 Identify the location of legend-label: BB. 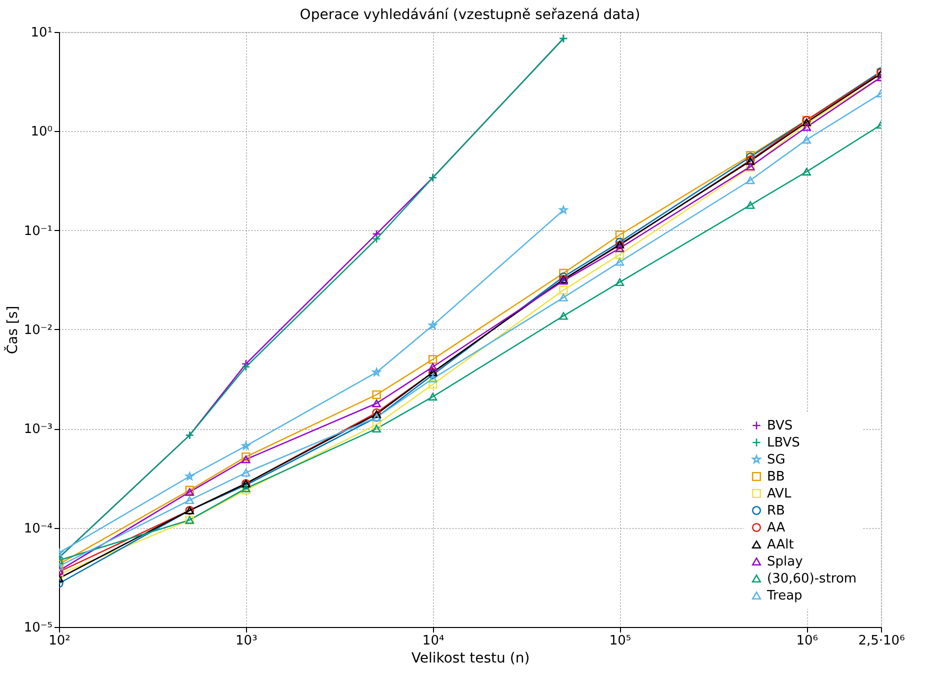
(776, 477).